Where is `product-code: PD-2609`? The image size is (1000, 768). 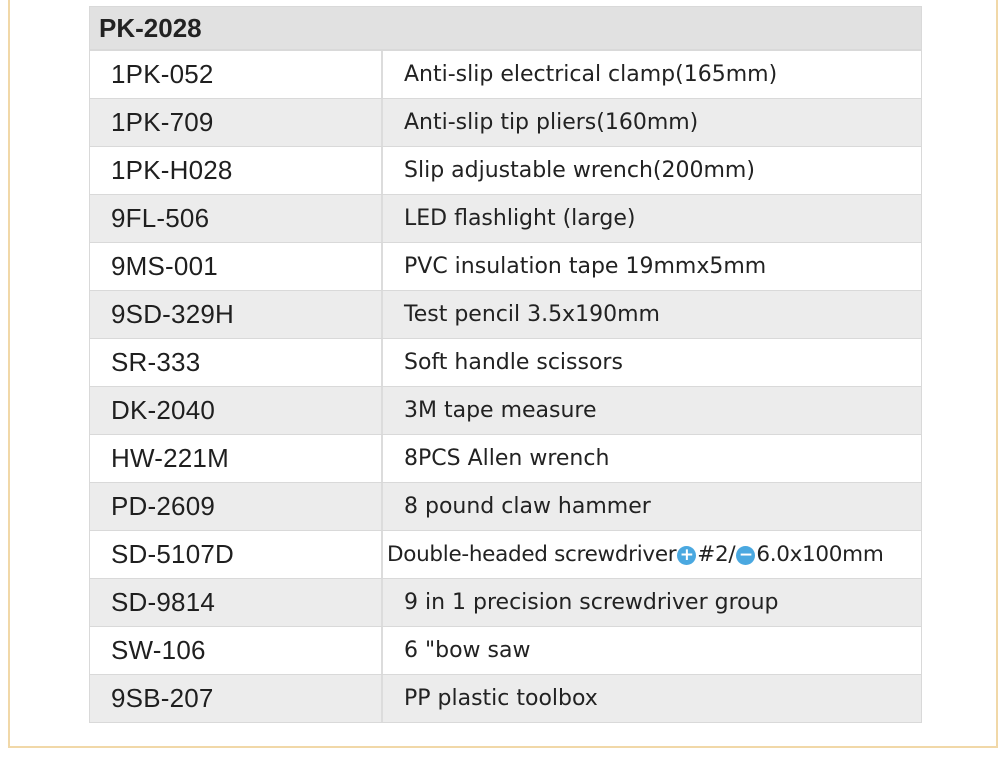
product-code: PD-2609 is located at coordinates (236, 506).